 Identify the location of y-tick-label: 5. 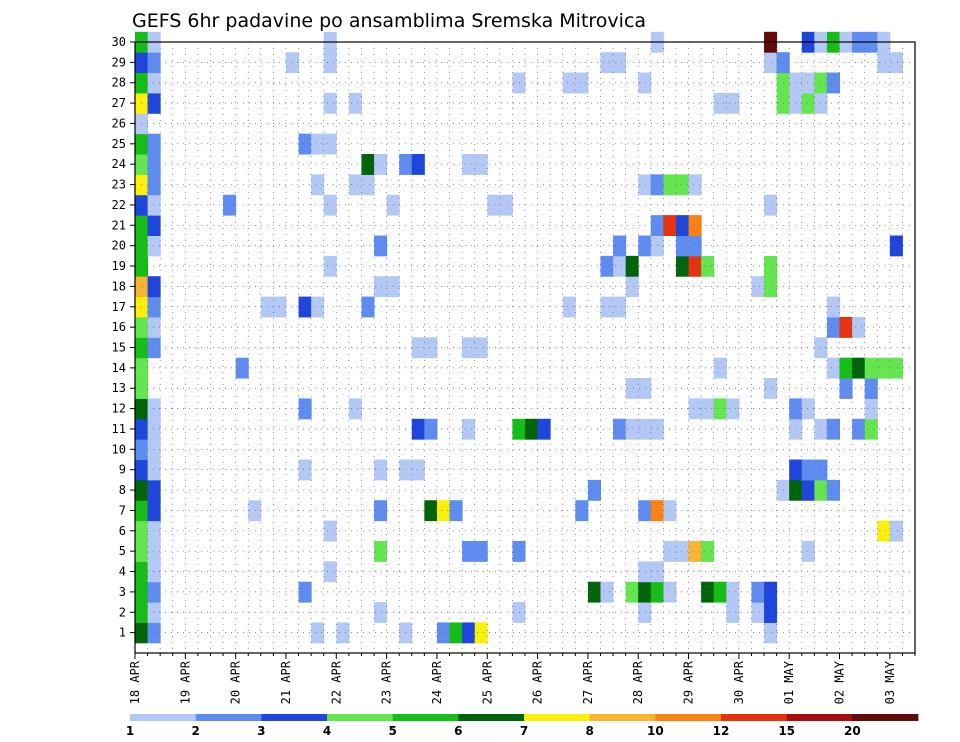
(122, 551).